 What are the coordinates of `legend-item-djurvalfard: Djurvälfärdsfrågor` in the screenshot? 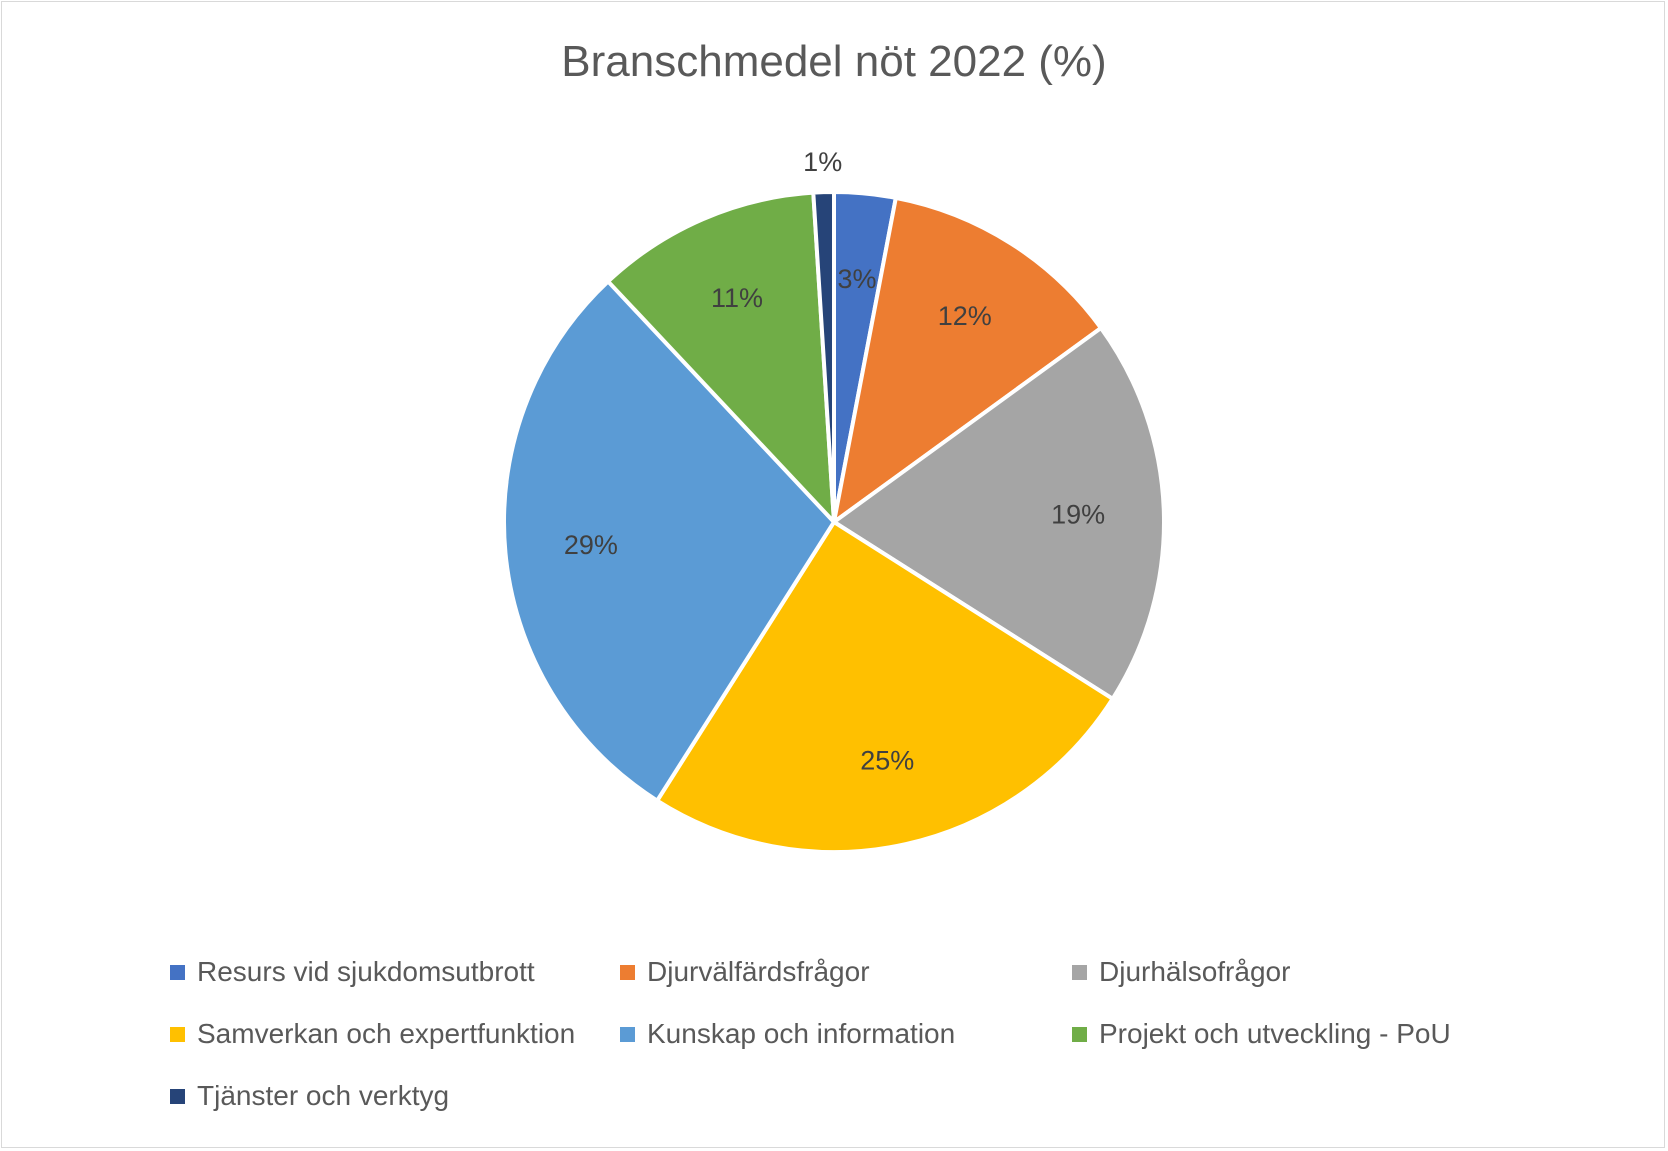 It's located at (745, 972).